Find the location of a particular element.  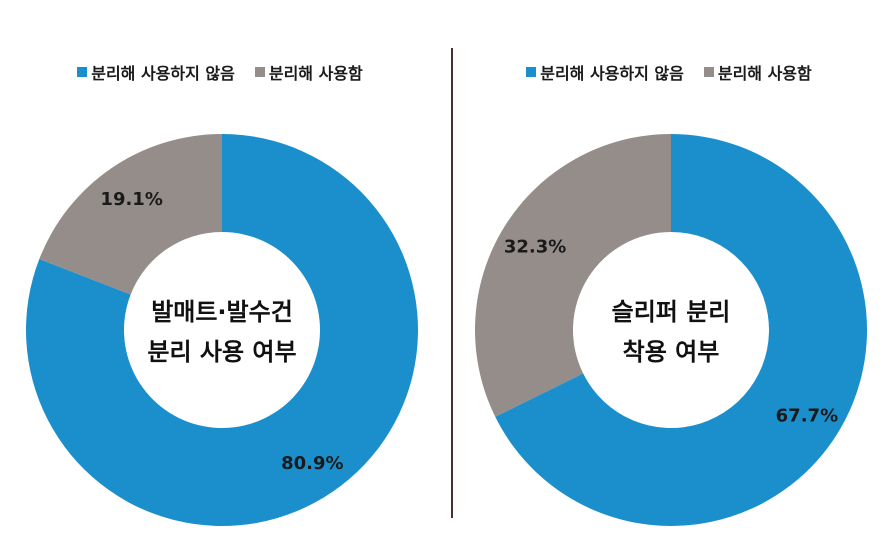

slice-data-label: 19.1% is located at coordinates (131, 199).